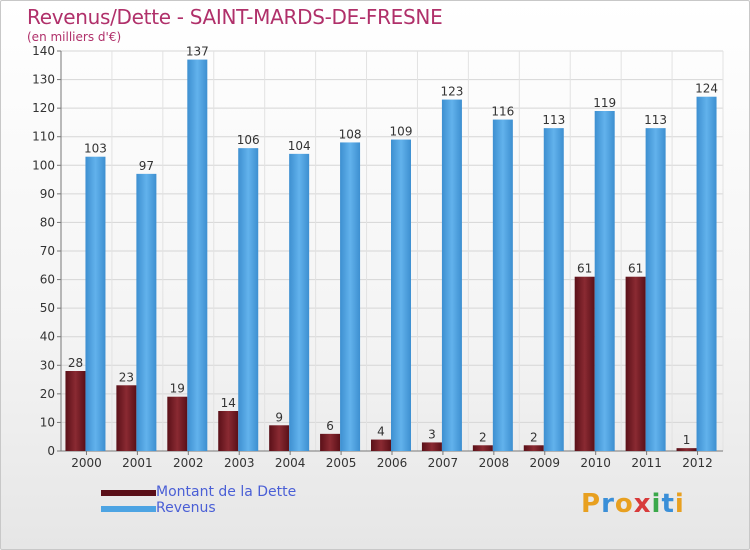  Describe the element at coordinates (239, 463) in the screenshot. I see `x-tick-label: 2003` at that location.